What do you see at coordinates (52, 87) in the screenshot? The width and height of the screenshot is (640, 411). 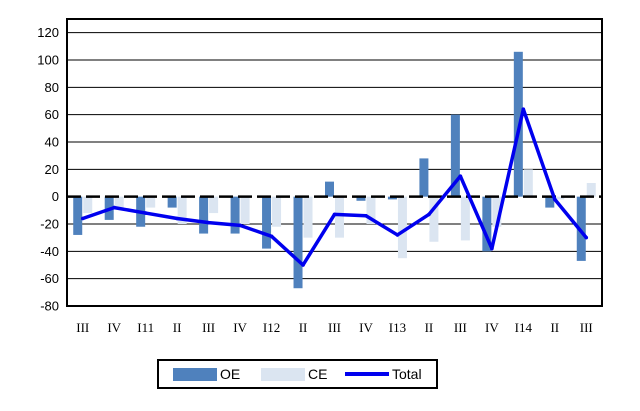 I see `y-tick-label-2: 80` at bounding box center [52, 87].